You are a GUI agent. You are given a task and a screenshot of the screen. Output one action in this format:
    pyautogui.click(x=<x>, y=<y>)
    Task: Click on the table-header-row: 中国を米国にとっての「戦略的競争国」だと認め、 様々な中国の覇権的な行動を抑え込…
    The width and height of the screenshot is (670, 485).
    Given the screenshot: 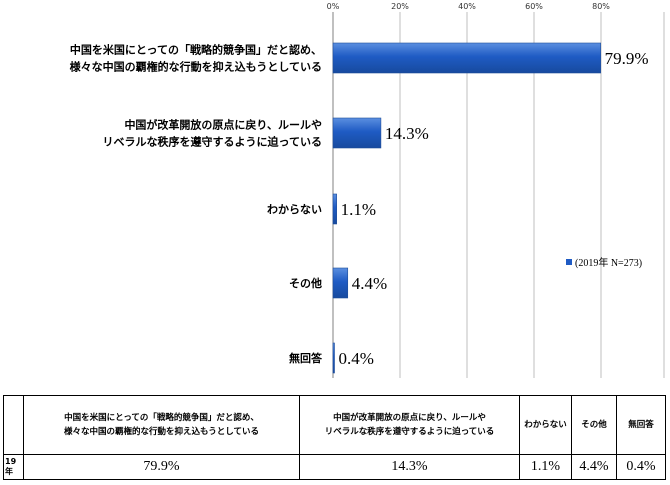 What is the action you would take?
    pyautogui.click(x=334, y=425)
    